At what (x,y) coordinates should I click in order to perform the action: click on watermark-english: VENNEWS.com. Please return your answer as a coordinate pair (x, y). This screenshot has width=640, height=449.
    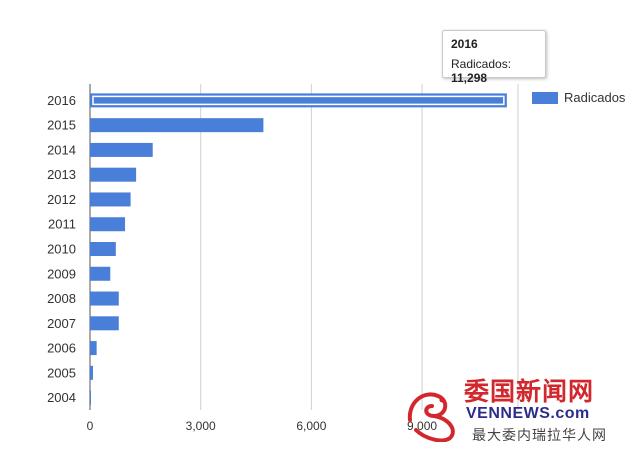
    Looking at the image, I should click on (528, 413).